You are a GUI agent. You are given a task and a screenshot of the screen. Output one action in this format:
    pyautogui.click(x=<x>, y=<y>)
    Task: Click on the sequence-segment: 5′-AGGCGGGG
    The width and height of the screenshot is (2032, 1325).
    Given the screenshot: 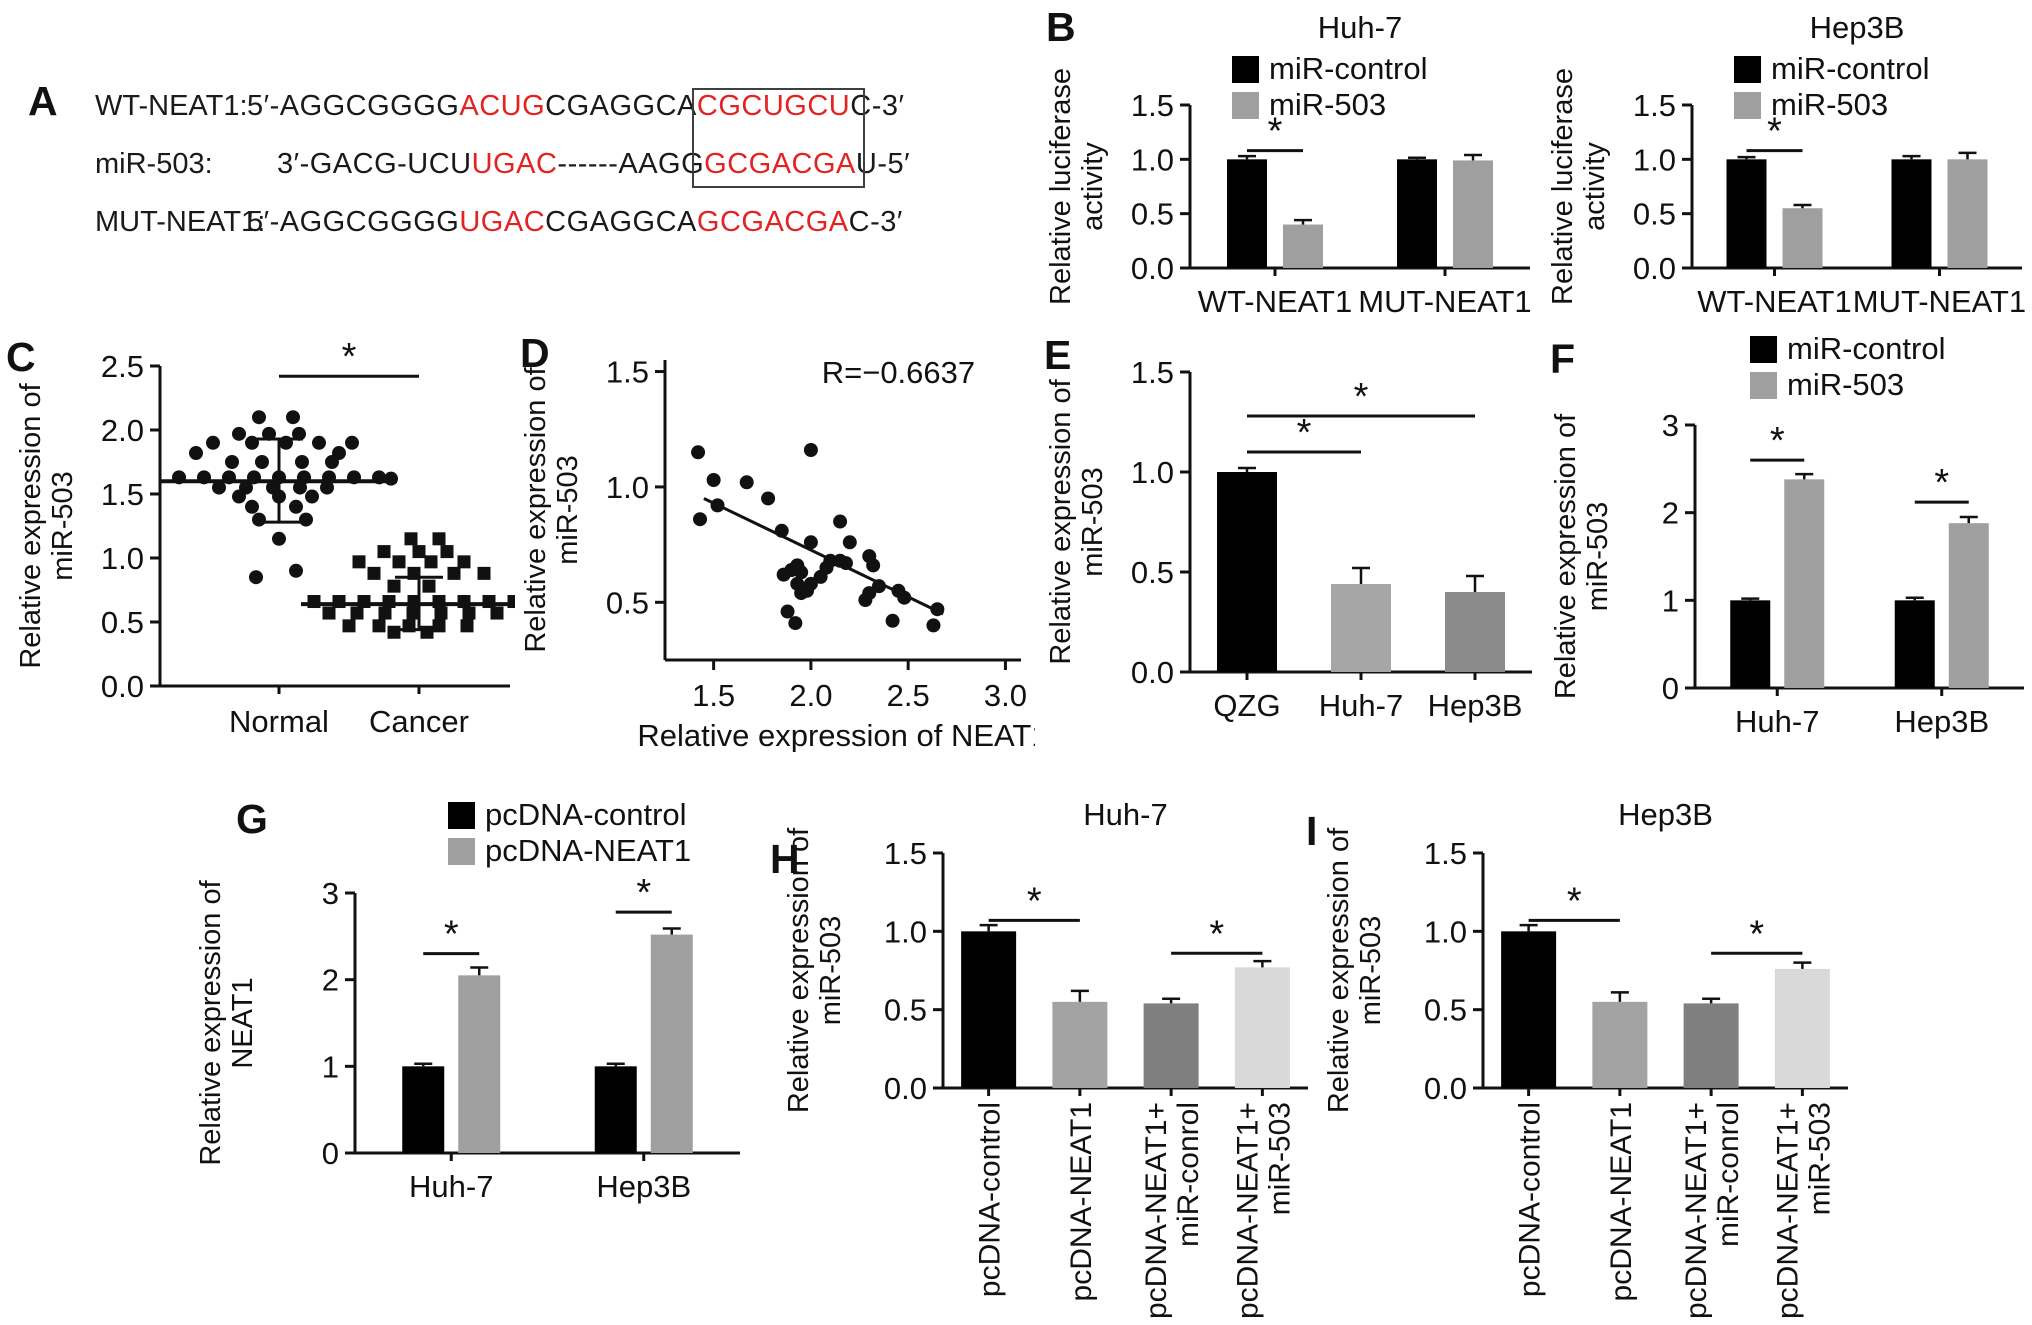 What is the action you would take?
    pyautogui.click(x=353, y=222)
    